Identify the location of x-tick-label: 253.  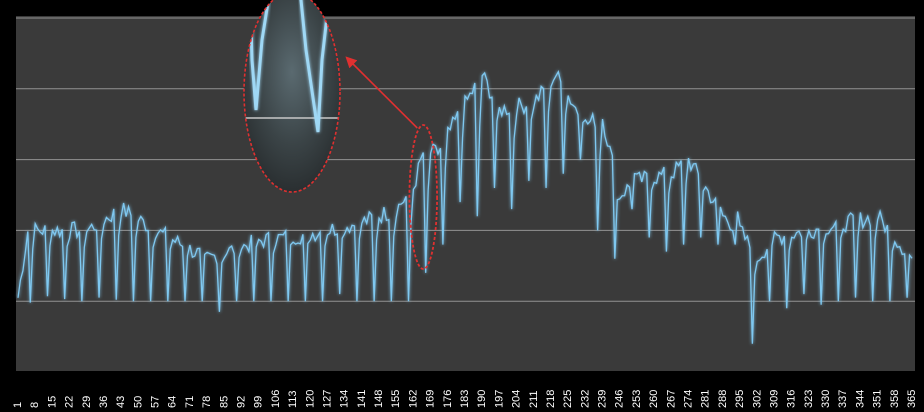
(637, 399).